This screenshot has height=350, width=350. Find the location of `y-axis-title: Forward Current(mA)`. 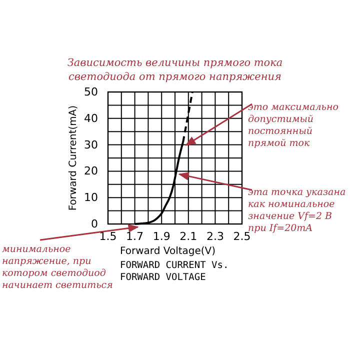

y-axis-title: Forward Current(mA) is located at coordinates (73, 158).